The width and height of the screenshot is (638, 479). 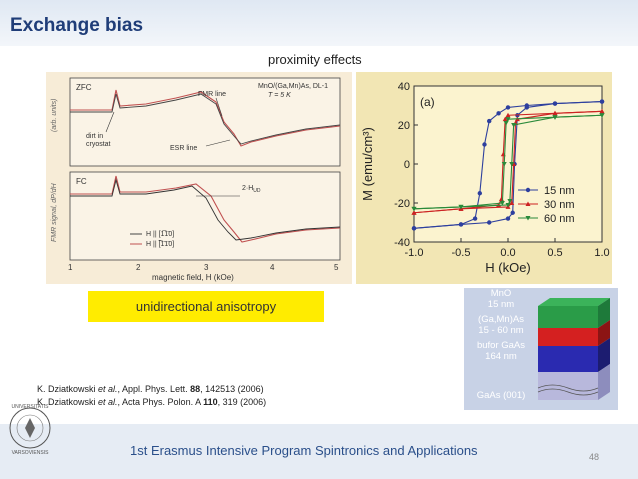 What do you see at coordinates (319, 23) in the screenshot?
I see `header-bar` at bounding box center [319, 23].